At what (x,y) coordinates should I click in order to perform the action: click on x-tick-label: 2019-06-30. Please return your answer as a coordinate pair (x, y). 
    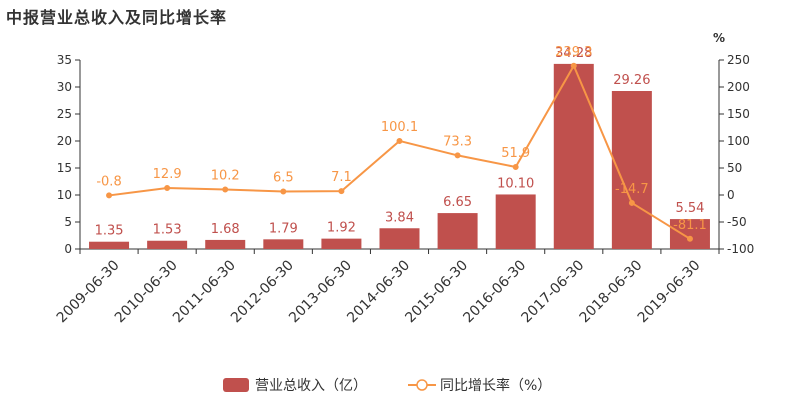
    Looking at the image, I should click on (669, 291).